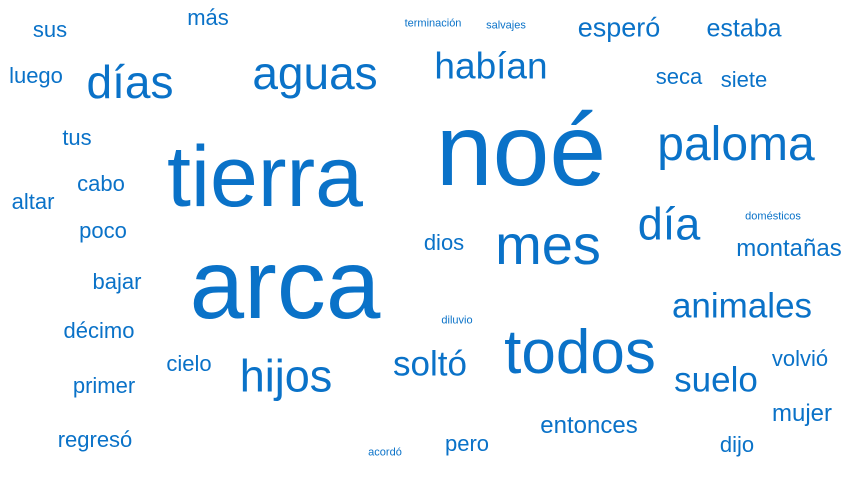 This screenshot has height=480, width=858. Describe the element at coordinates (285, 284) in the screenshot. I see `word-arca: arca` at that location.